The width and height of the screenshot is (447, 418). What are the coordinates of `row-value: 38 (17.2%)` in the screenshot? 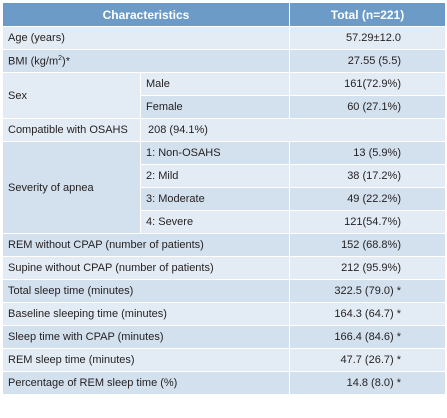 It's located at (367, 176).